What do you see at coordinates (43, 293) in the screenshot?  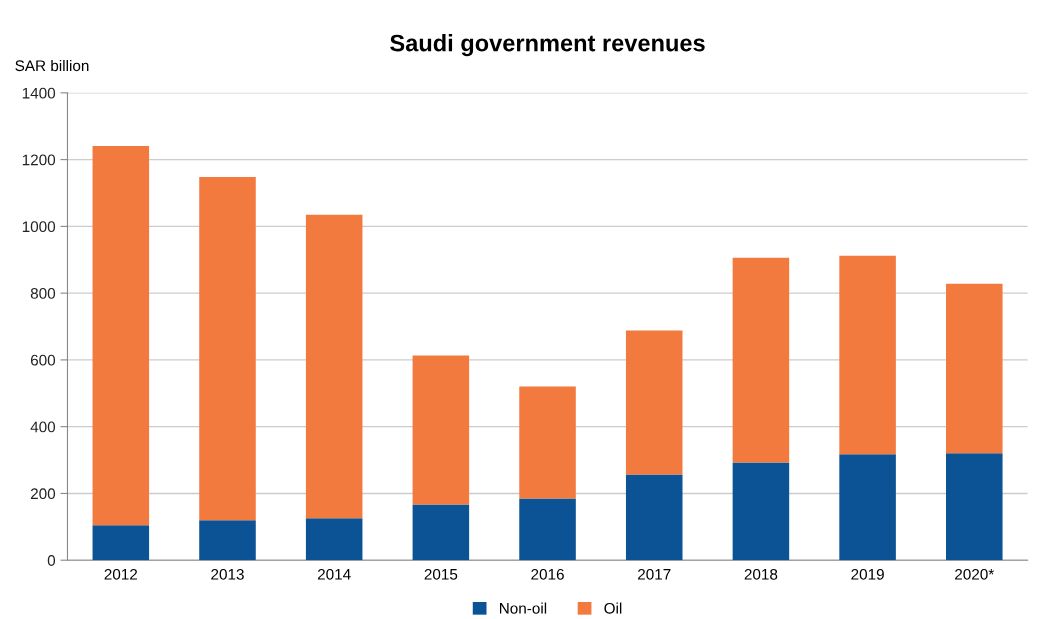 I see `y-tick-label: 800` at bounding box center [43, 293].